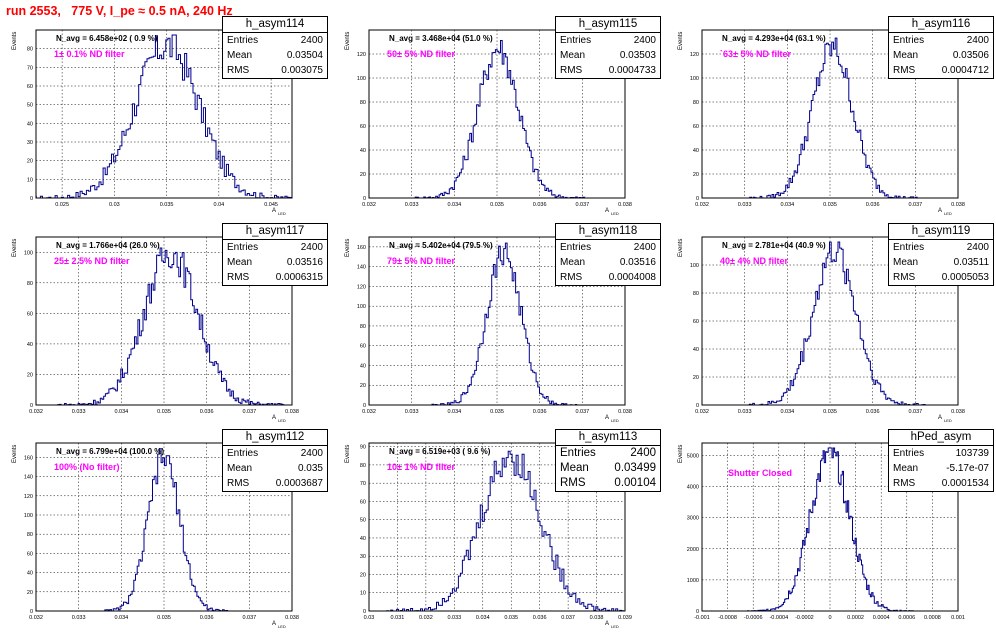 The width and height of the screenshot is (996, 633). Describe the element at coordinates (363, 103) in the screenshot. I see `y-tick-label: 80` at that location.